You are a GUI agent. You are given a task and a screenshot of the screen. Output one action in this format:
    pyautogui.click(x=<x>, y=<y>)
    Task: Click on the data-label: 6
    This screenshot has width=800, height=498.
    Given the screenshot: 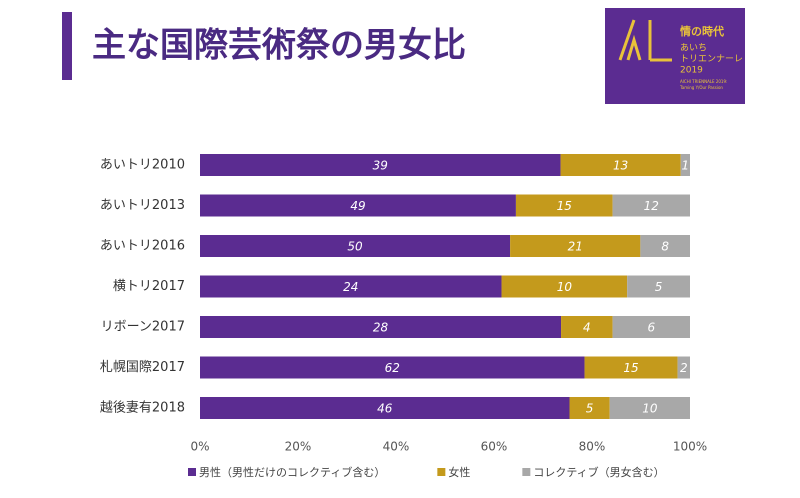 What is the action you would take?
    pyautogui.click(x=651, y=328)
    